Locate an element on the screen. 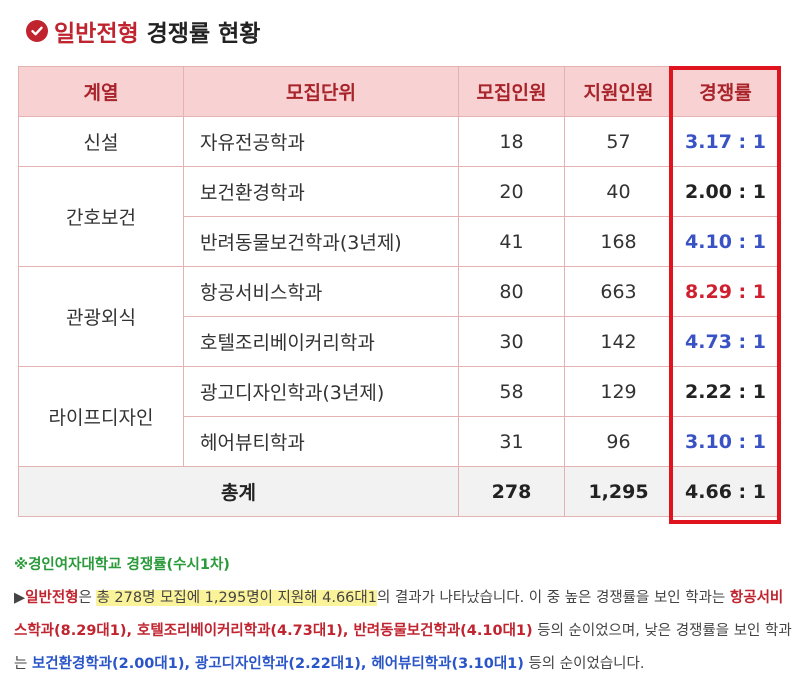 The width and height of the screenshot is (800, 697). ratio-cell: 3.17 : 1 is located at coordinates (725, 141).